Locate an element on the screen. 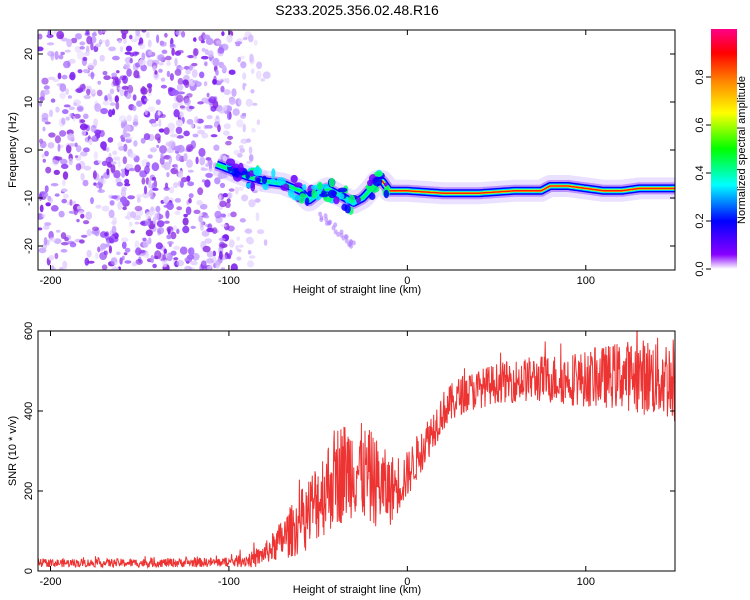 This screenshot has width=750, height=600. colorbar-tick-label: 0.2 is located at coordinates (700, 220).